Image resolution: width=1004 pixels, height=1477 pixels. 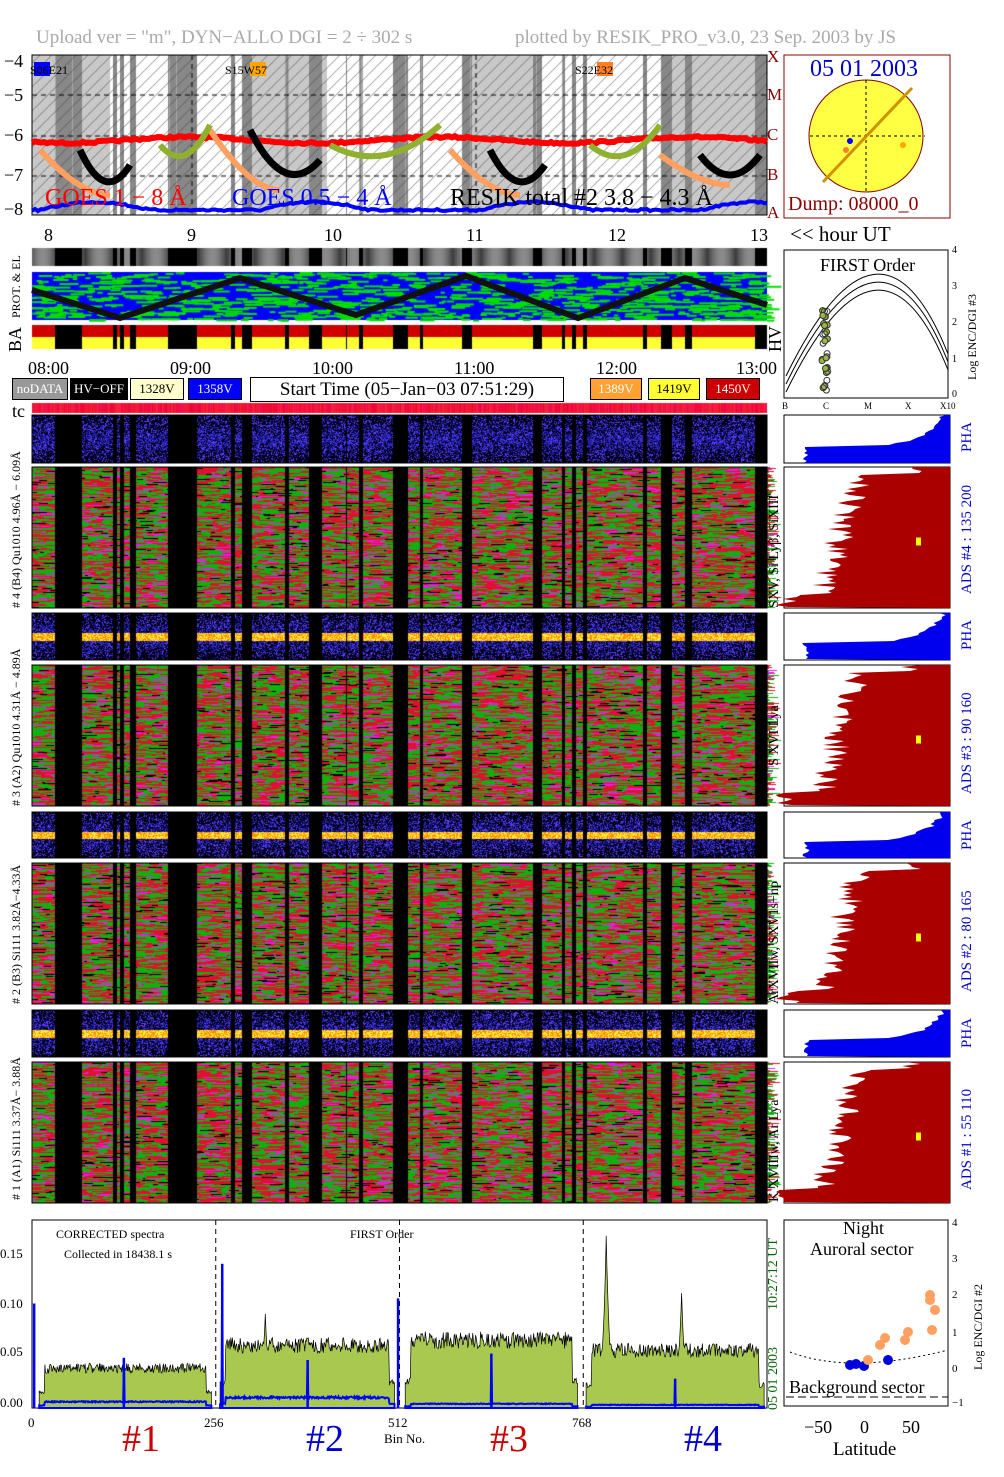 I want to click on first-order-frame, so click(x=866, y=324).